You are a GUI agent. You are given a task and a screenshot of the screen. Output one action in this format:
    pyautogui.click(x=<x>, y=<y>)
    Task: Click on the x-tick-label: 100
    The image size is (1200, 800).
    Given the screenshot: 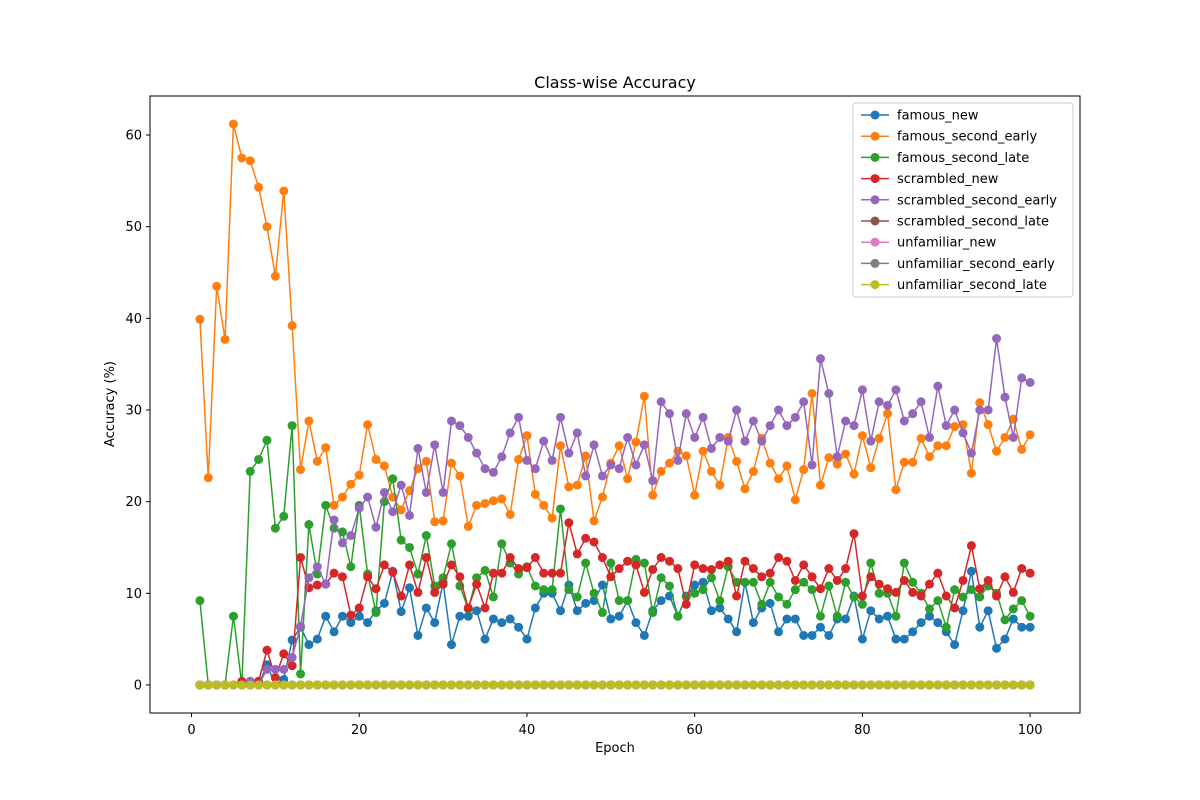 What is the action you would take?
    pyautogui.click(x=1030, y=730)
    